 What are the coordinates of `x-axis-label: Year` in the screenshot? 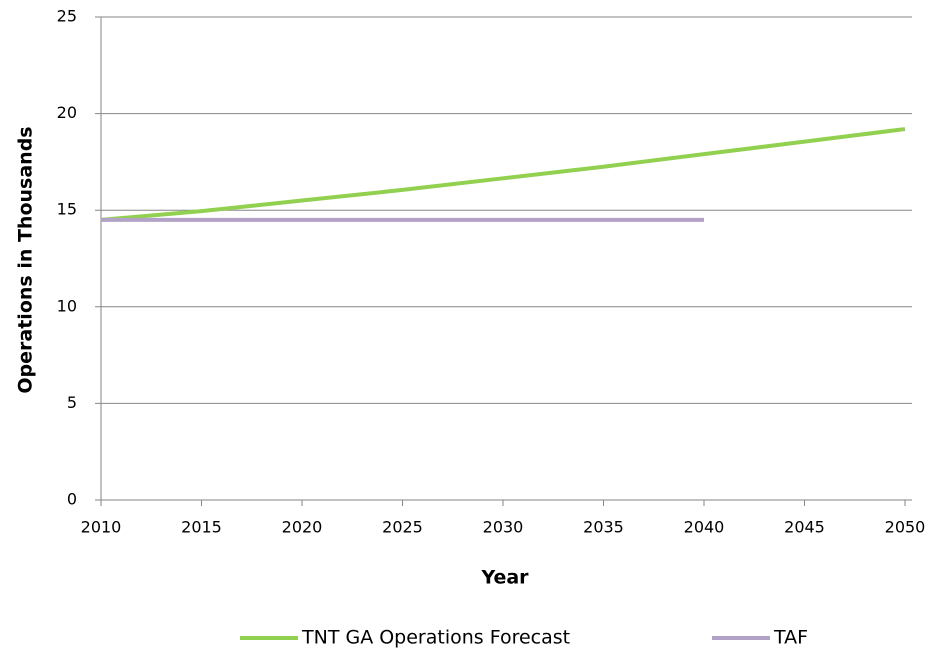 It's located at (504, 578).